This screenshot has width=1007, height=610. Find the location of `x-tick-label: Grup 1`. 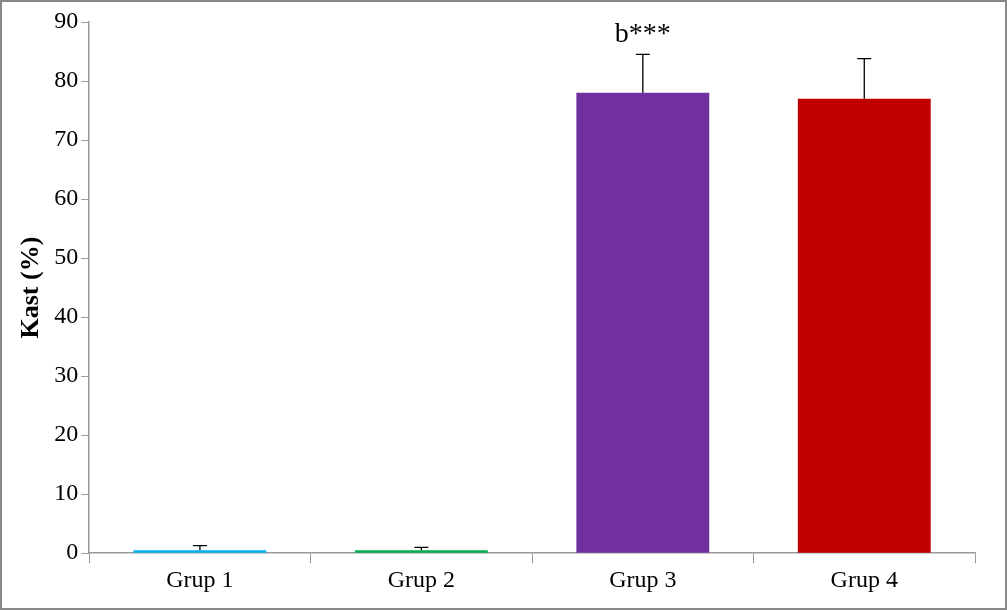

x-tick-label: Grup 1 is located at coordinates (200, 578).